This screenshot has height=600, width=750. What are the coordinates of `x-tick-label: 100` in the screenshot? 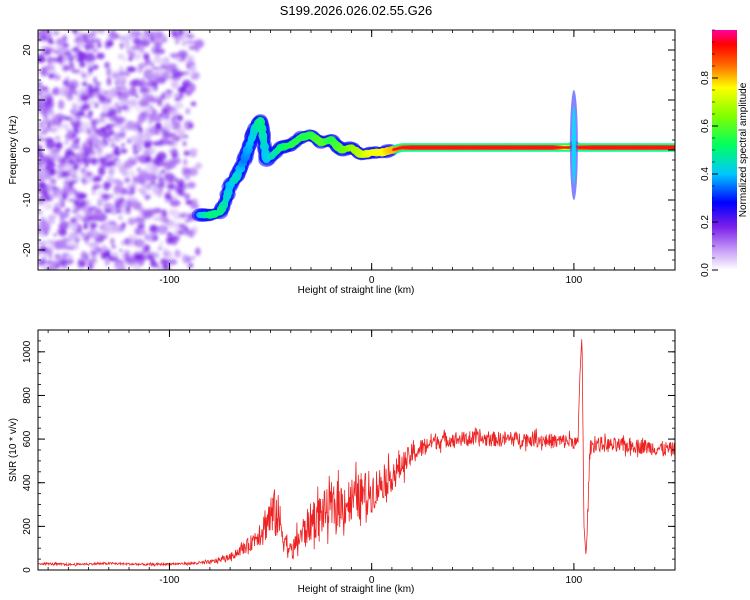 It's located at (574, 280).